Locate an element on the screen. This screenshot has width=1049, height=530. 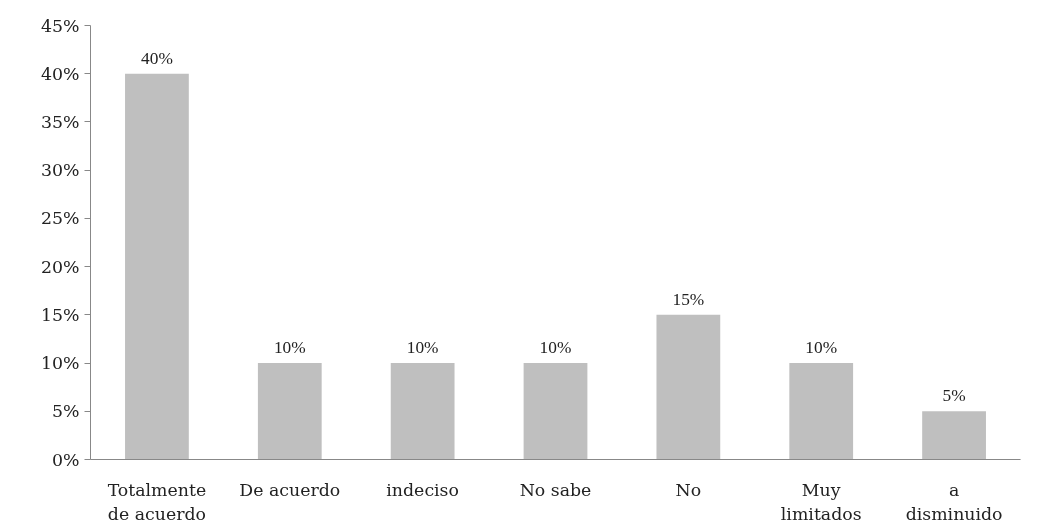
y-tick-label: 20% is located at coordinates (60, 266).